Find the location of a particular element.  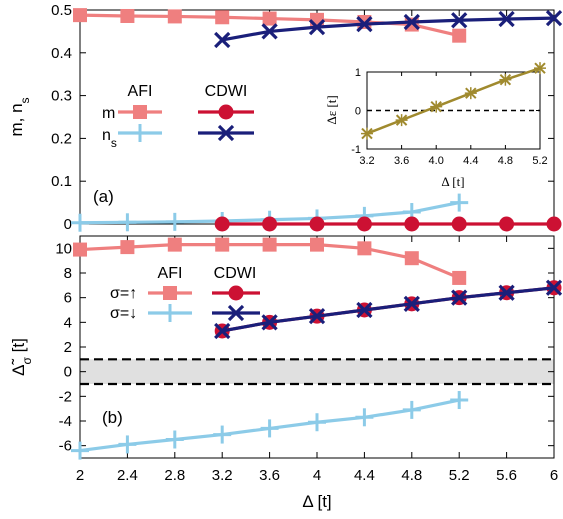

legend-a-row-ns: ns is located at coordinates (109, 138).